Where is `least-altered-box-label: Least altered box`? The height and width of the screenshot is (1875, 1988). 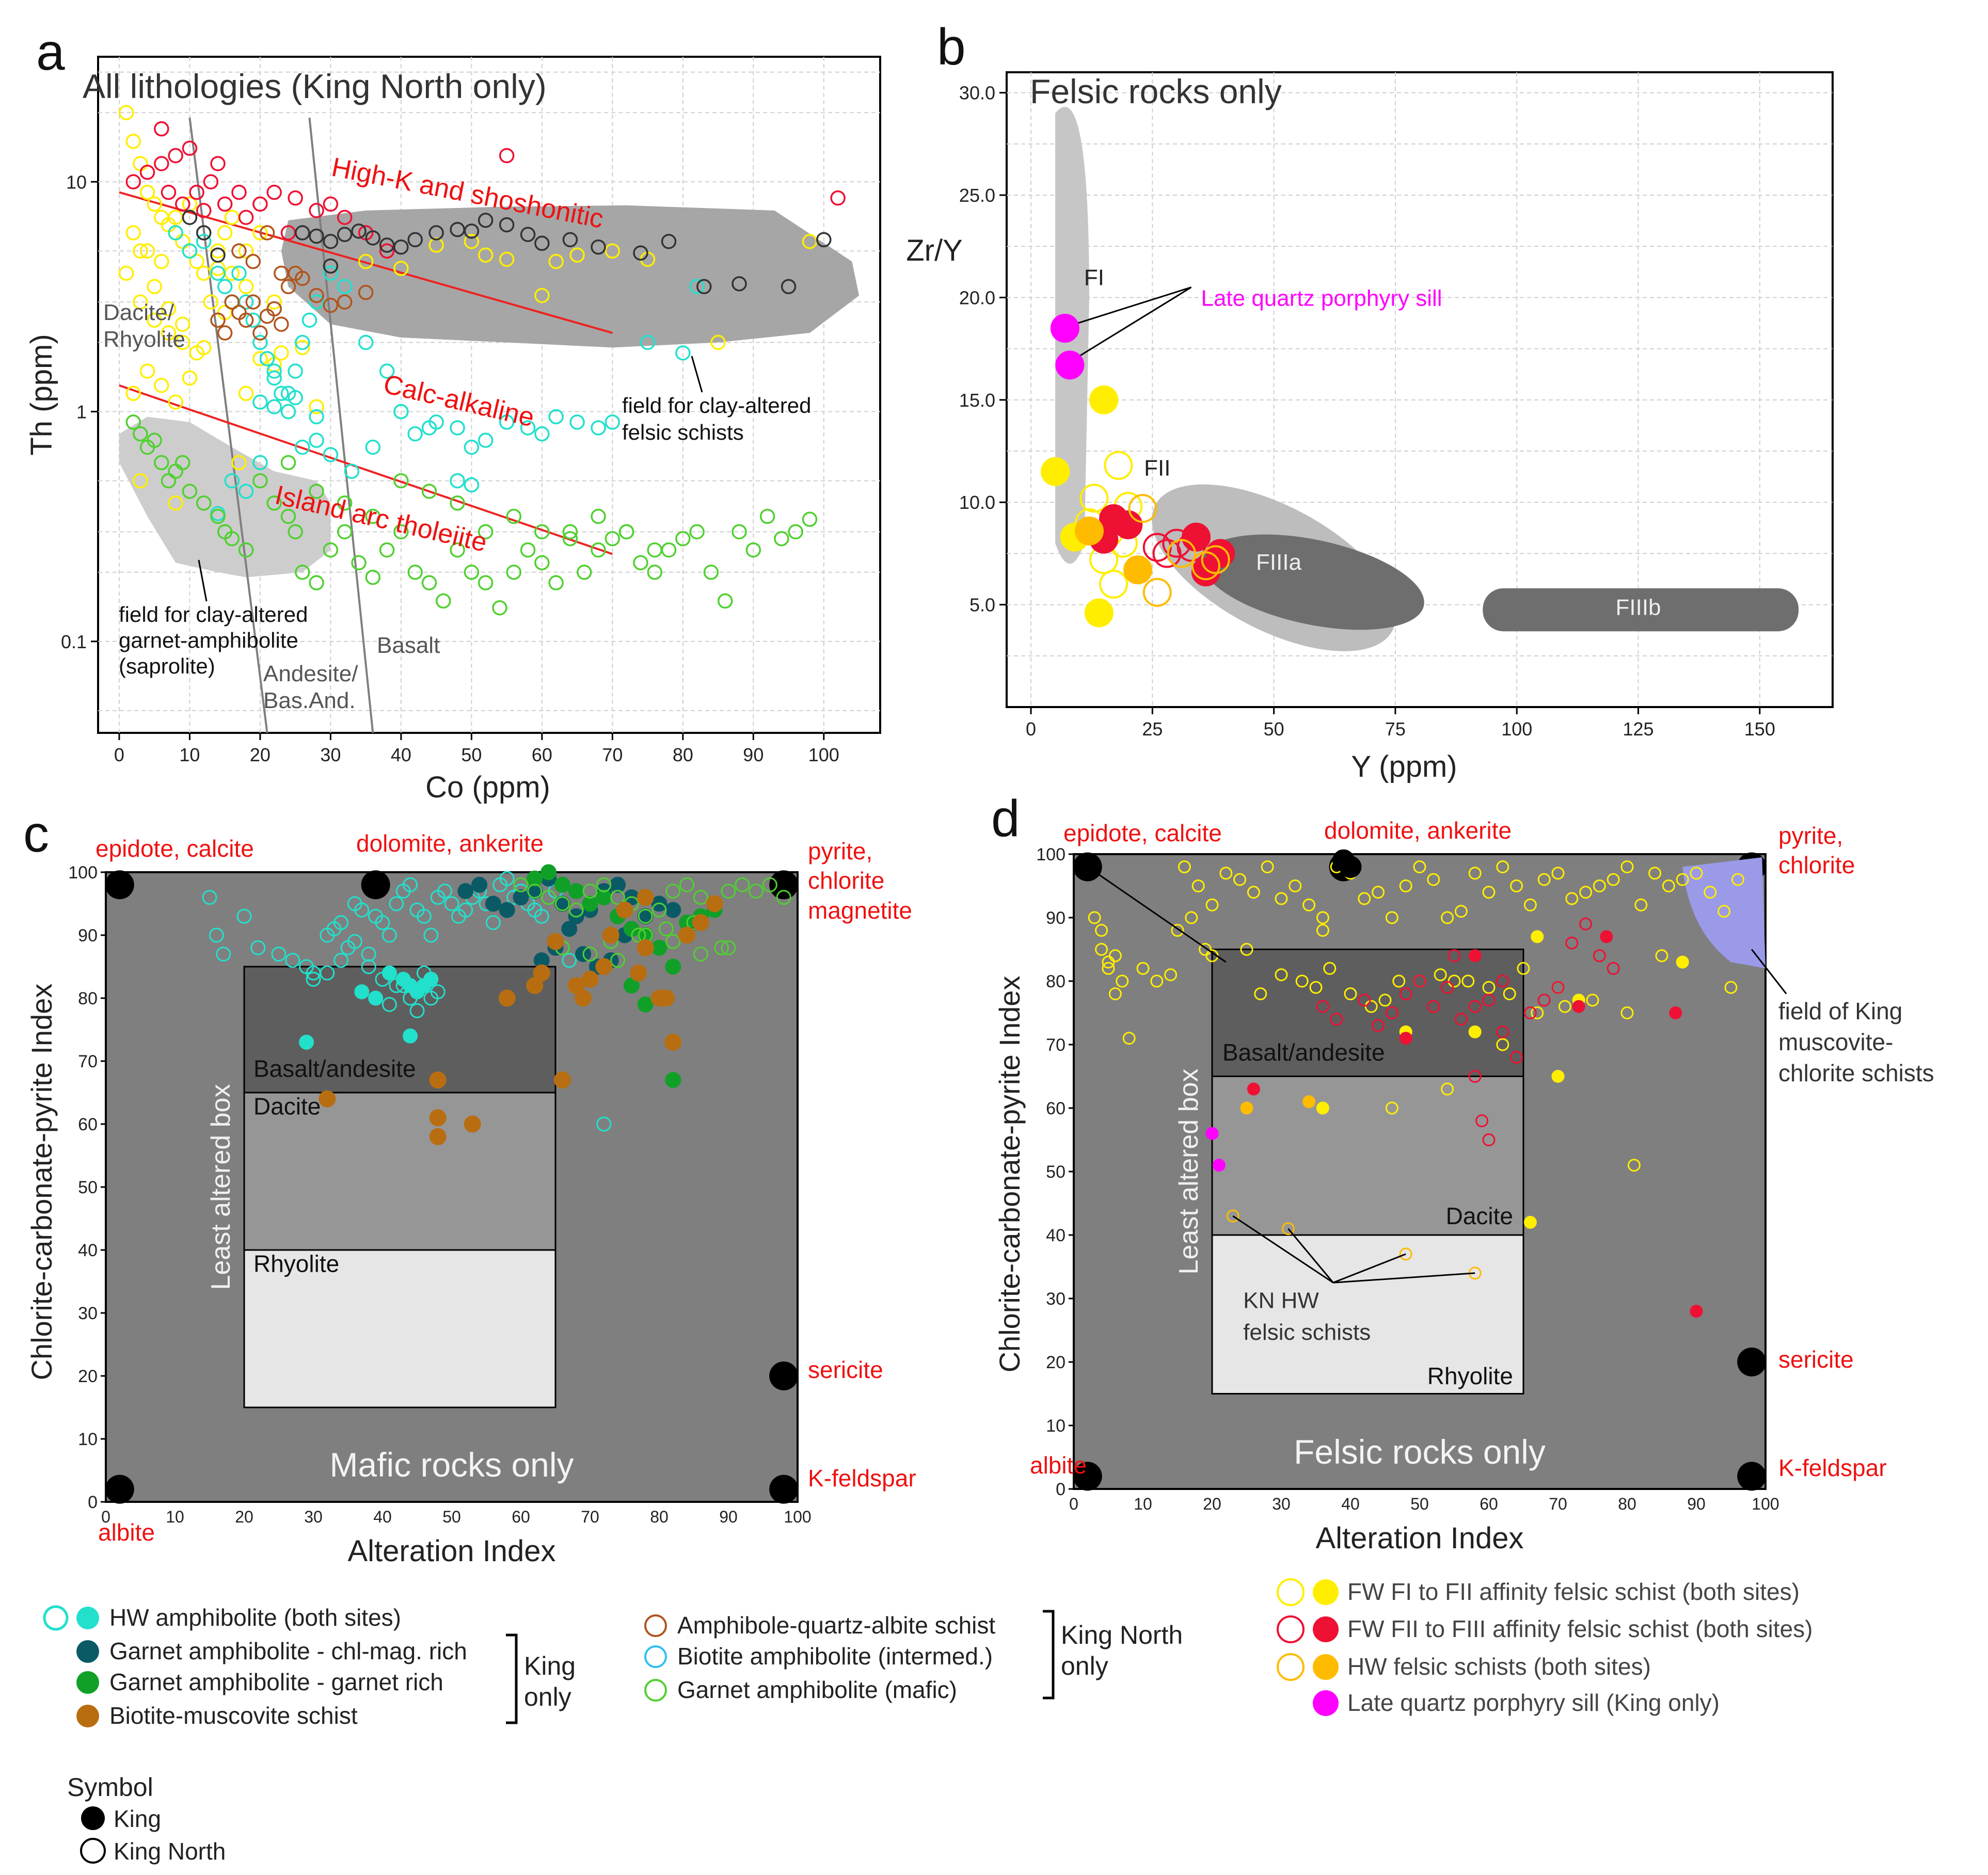
least-altered-box-label: Least altered box is located at coordinates (221, 1187).